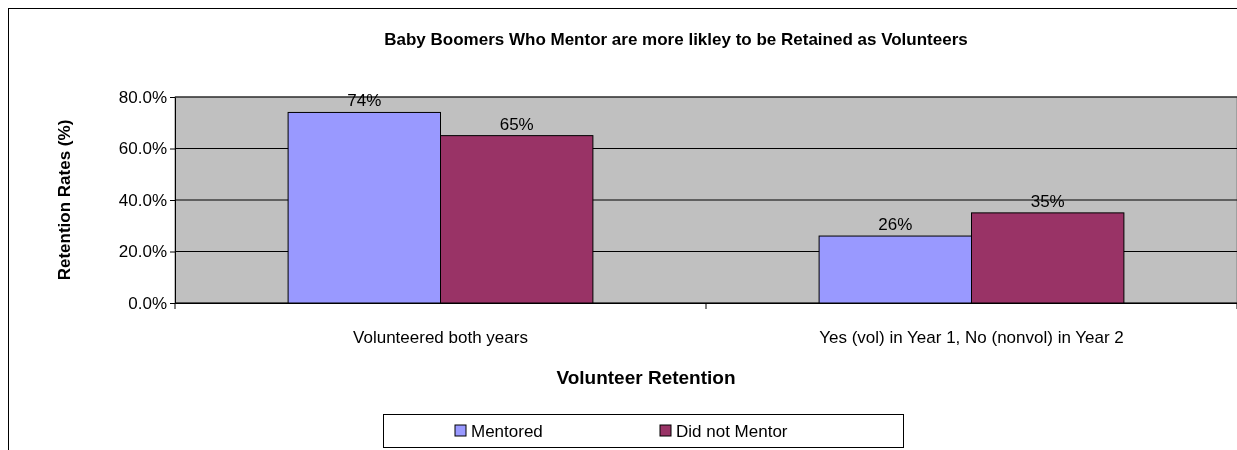 The width and height of the screenshot is (1237, 450). What do you see at coordinates (142, 200) in the screenshot?
I see `y-tick-label: 40.0%` at bounding box center [142, 200].